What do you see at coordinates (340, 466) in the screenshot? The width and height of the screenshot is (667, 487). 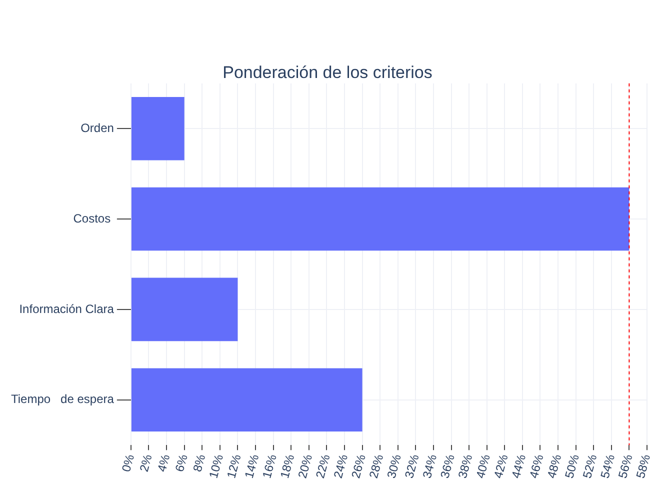 I see `x-tick-label: 24%` at bounding box center [340, 466].